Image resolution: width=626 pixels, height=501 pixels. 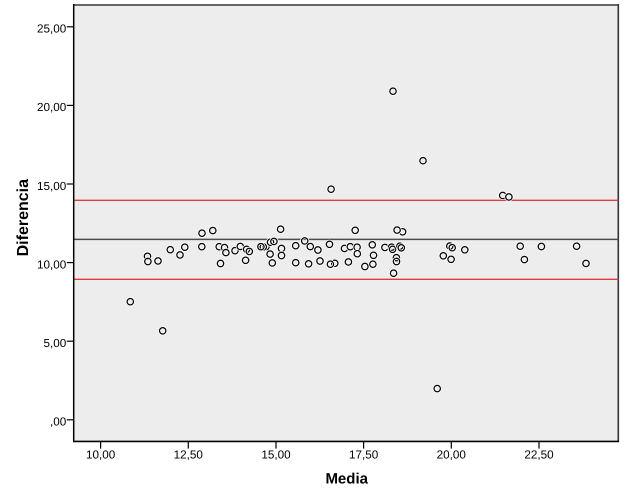 What do you see at coordinates (539, 455) in the screenshot?
I see `svg-text: 22,50` at bounding box center [539, 455].